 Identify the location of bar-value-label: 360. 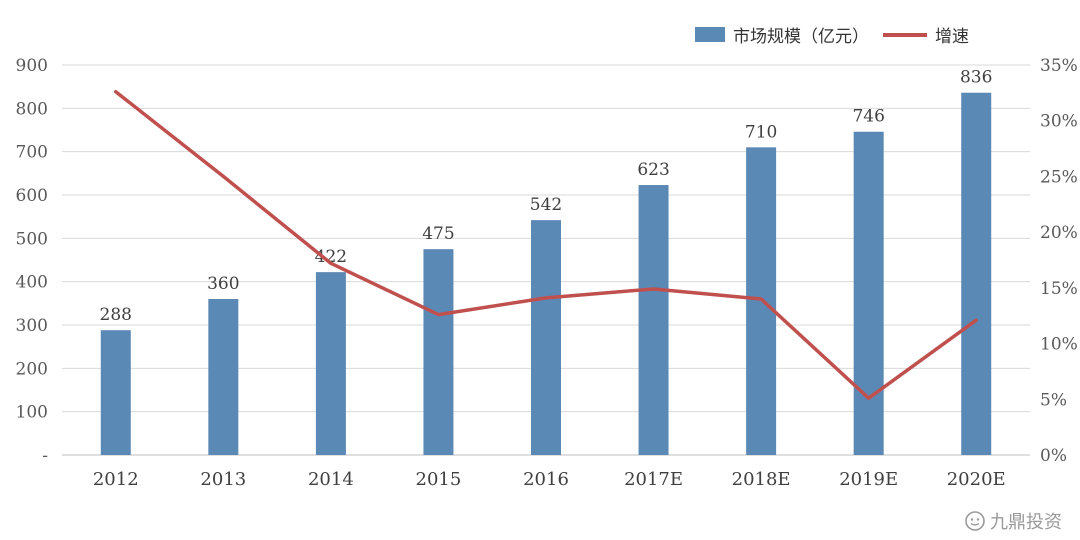
(223, 284).